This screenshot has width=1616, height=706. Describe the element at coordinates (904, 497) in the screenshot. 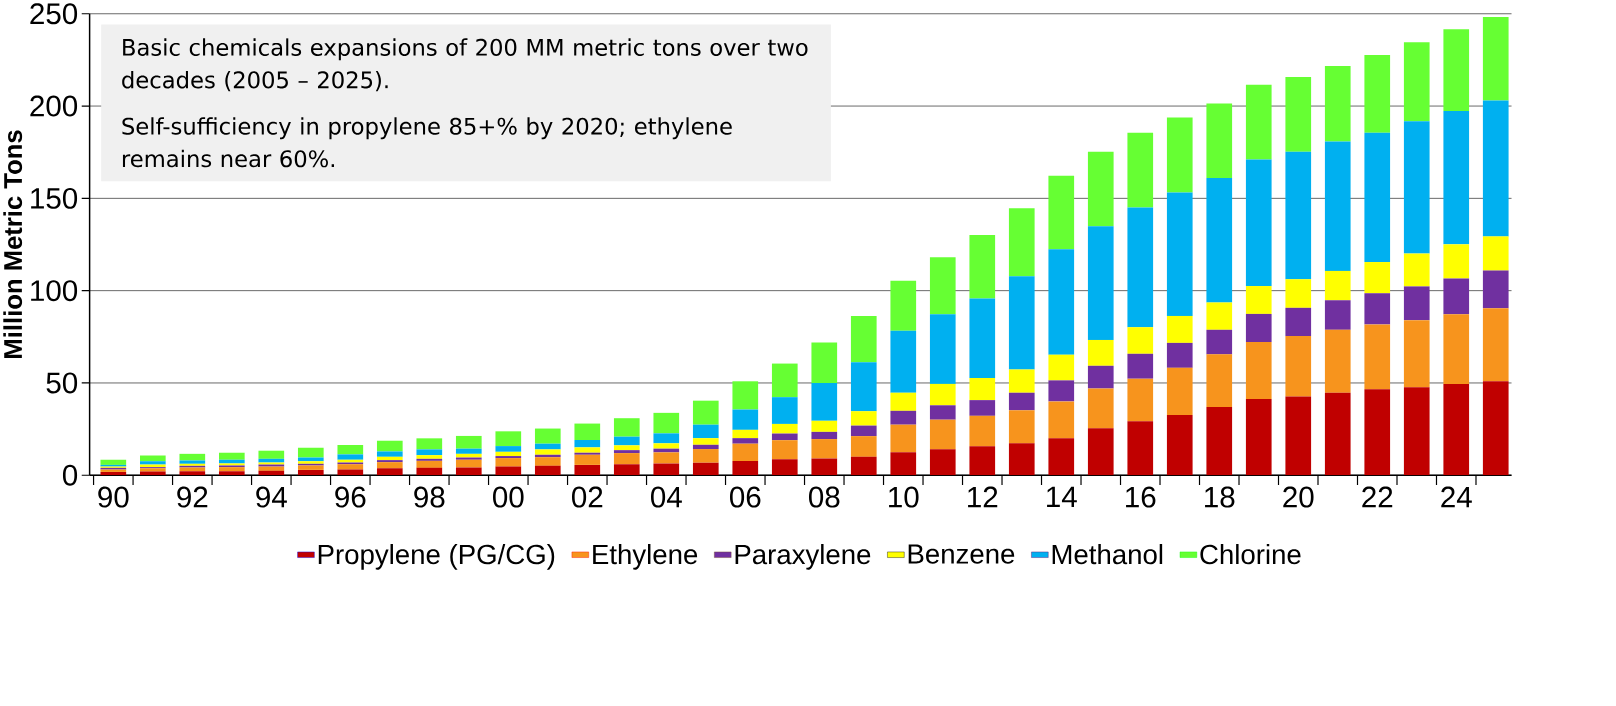

I see `x-tick-label: 10` at that location.